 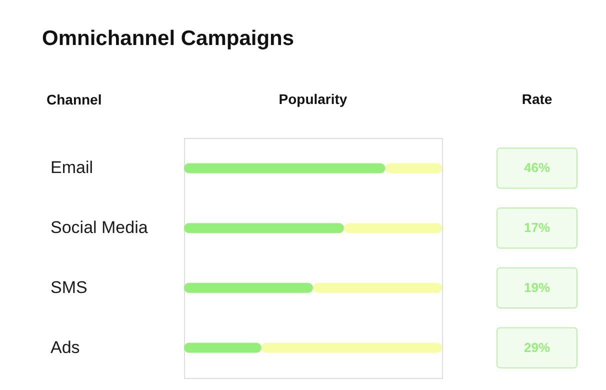 What do you see at coordinates (99, 228) in the screenshot?
I see `y-tick-label: Social Media` at bounding box center [99, 228].